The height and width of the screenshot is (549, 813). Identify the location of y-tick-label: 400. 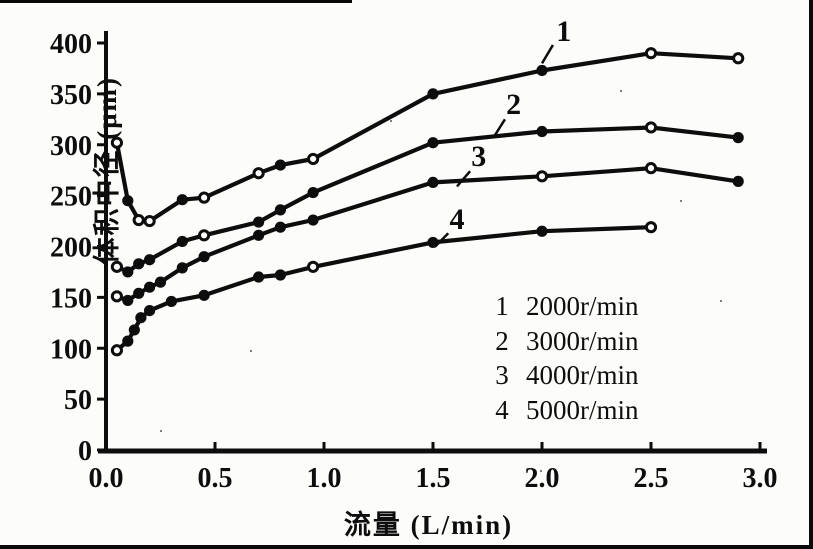
(71, 44).